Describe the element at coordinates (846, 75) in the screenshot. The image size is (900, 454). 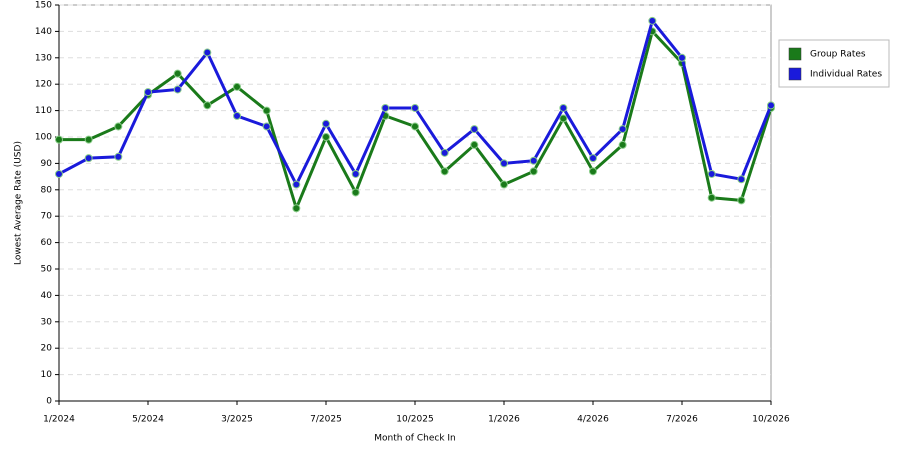
I see `legend-label: Individual Rates` at that location.